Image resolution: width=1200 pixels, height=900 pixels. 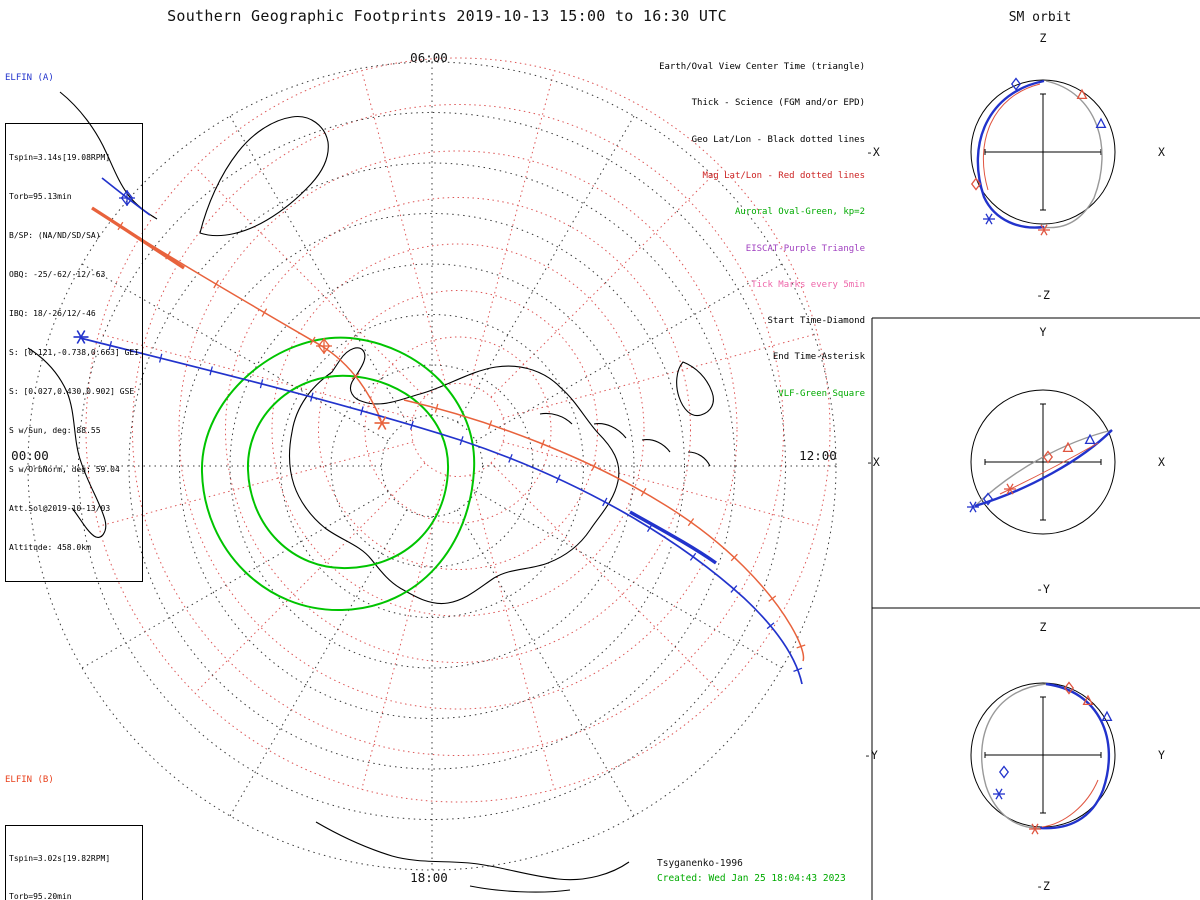 What do you see at coordinates (816, 321) in the screenshot?
I see `legend-line: Start Time-Diamond` at bounding box center [816, 321].